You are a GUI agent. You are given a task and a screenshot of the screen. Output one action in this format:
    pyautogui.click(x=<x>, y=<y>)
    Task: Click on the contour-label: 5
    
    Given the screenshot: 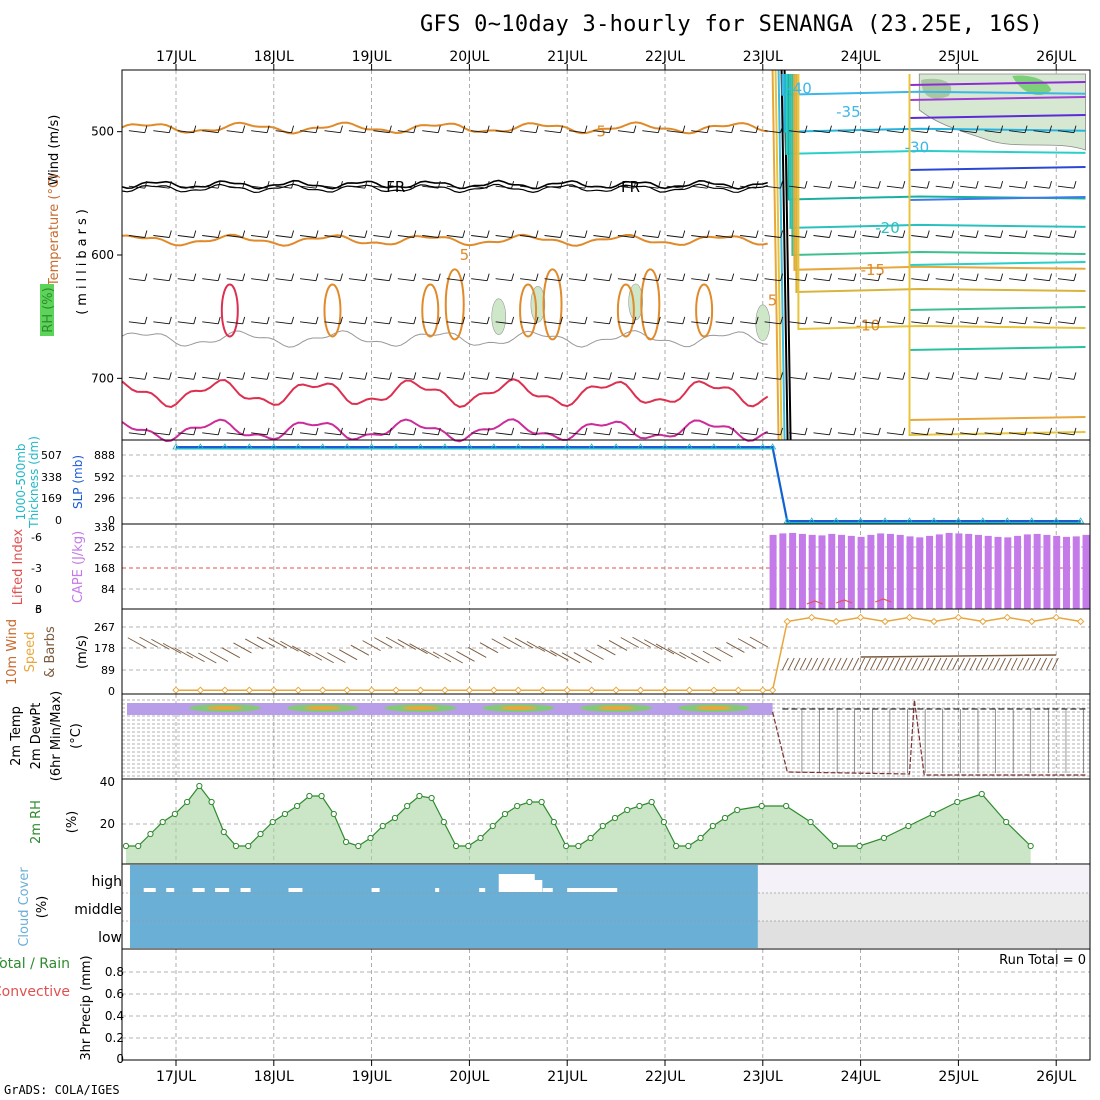 What is the action you would take?
    pyautogui.click(x=773, y=301)
    